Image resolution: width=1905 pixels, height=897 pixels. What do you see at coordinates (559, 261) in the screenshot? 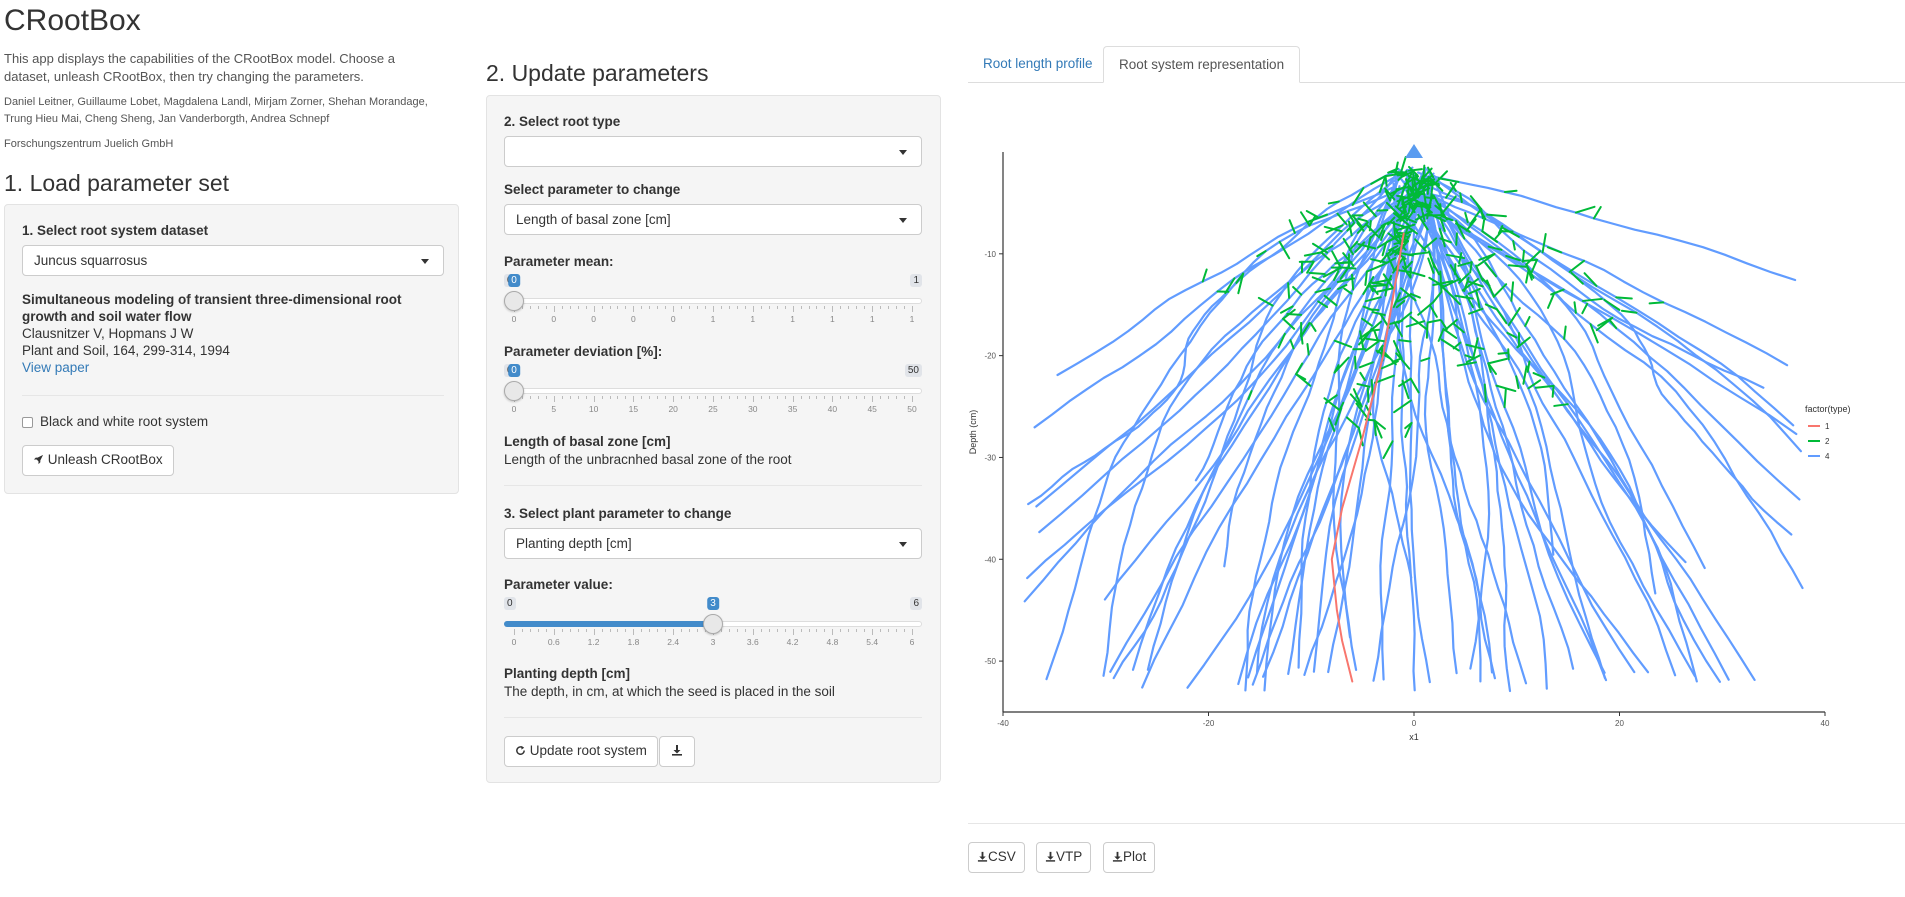
I see `mean-slider-label: Parameter mean:` at bounding box center [559, 261].